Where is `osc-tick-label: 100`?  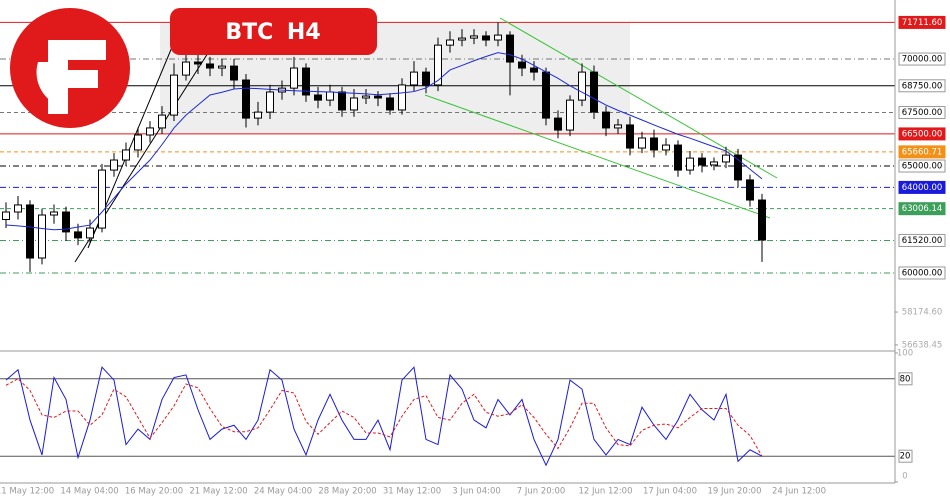
osc-tick-label: 100 is located at coordinates (905, 354).